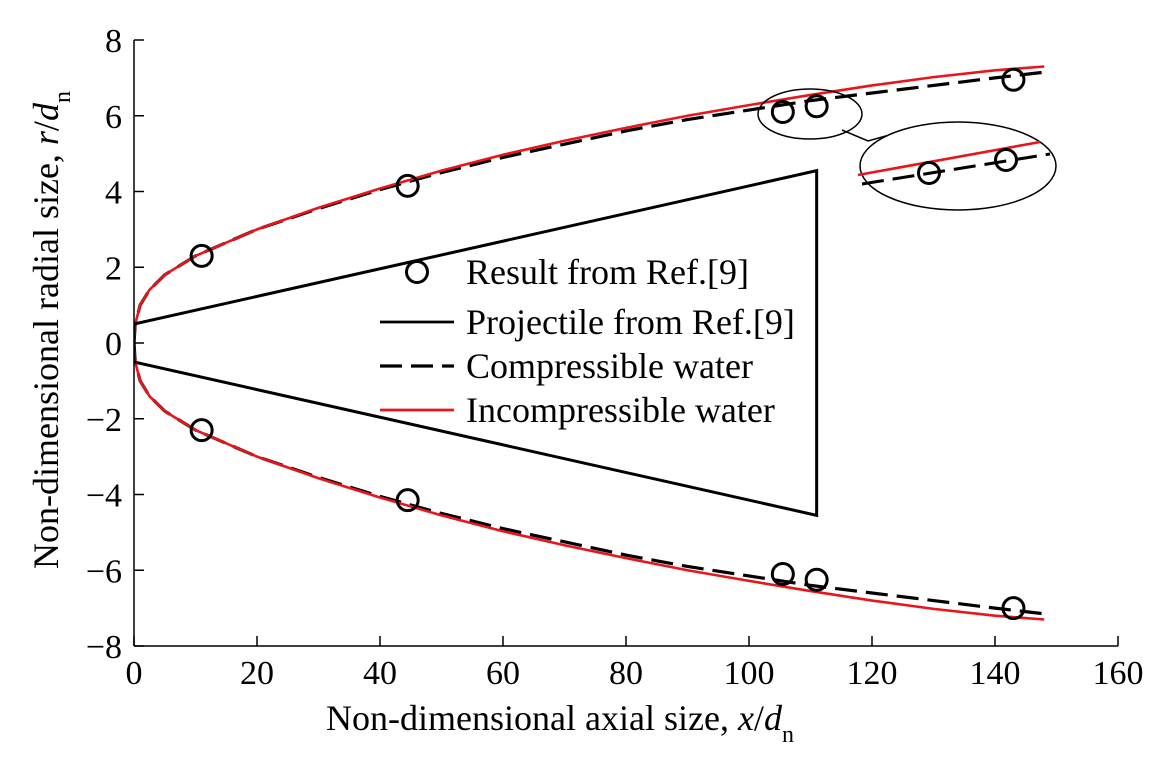  Describe the element at coordinates (620, 410) in the screenshot. I see `legend-label: Incompressible water` at that location.